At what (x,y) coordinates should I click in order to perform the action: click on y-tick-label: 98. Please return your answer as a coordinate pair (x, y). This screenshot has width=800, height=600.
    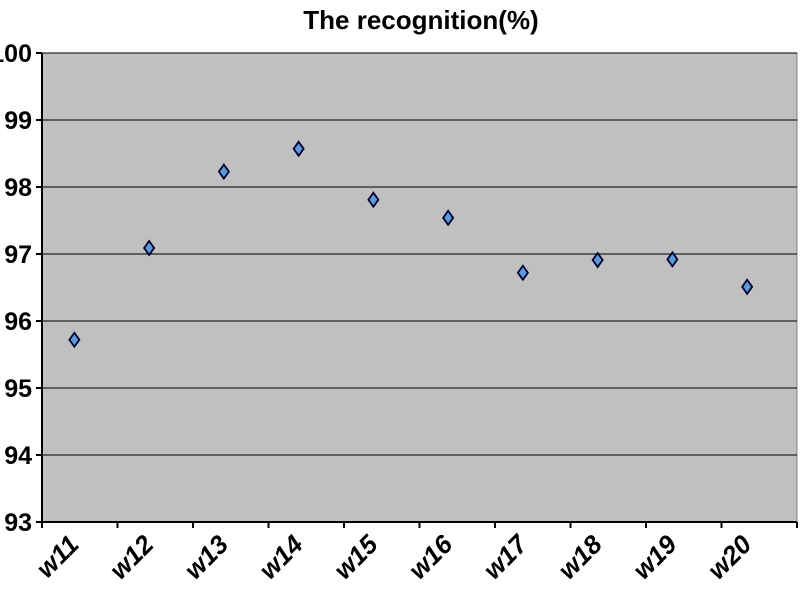
    Looking at the image, I should click on (18, 188).